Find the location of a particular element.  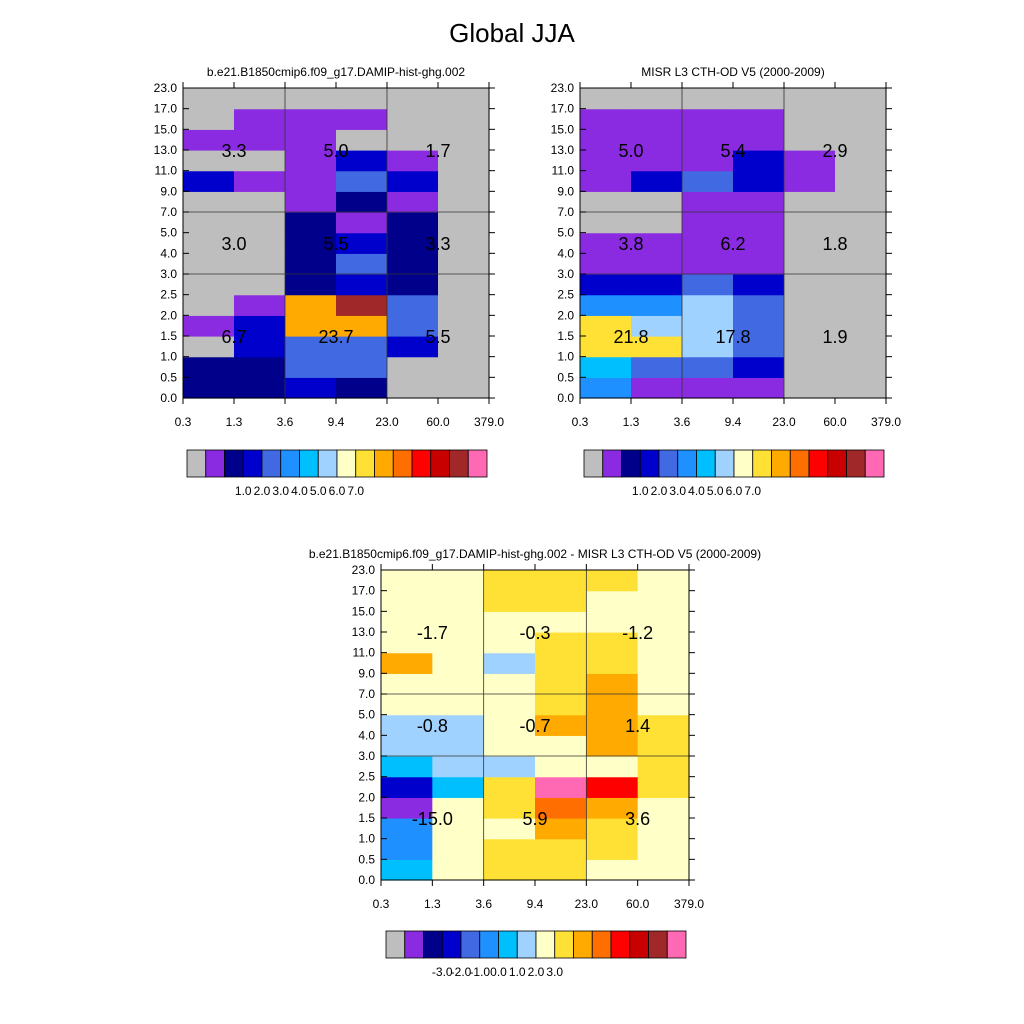

y-tick-label: 0.0 is located at coordinates (565, 398).